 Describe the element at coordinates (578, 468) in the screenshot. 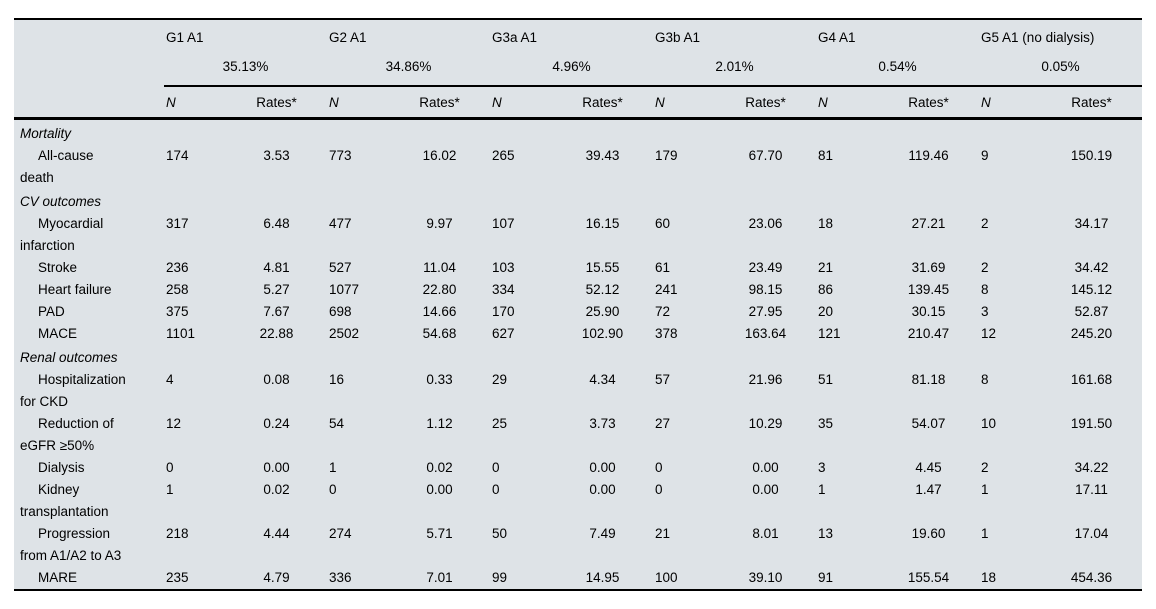

I see `table-row: Dialysis 0 0.00 1 0.02 0 0.00 0 0.00 3 4.45 2 34.22` at that location.